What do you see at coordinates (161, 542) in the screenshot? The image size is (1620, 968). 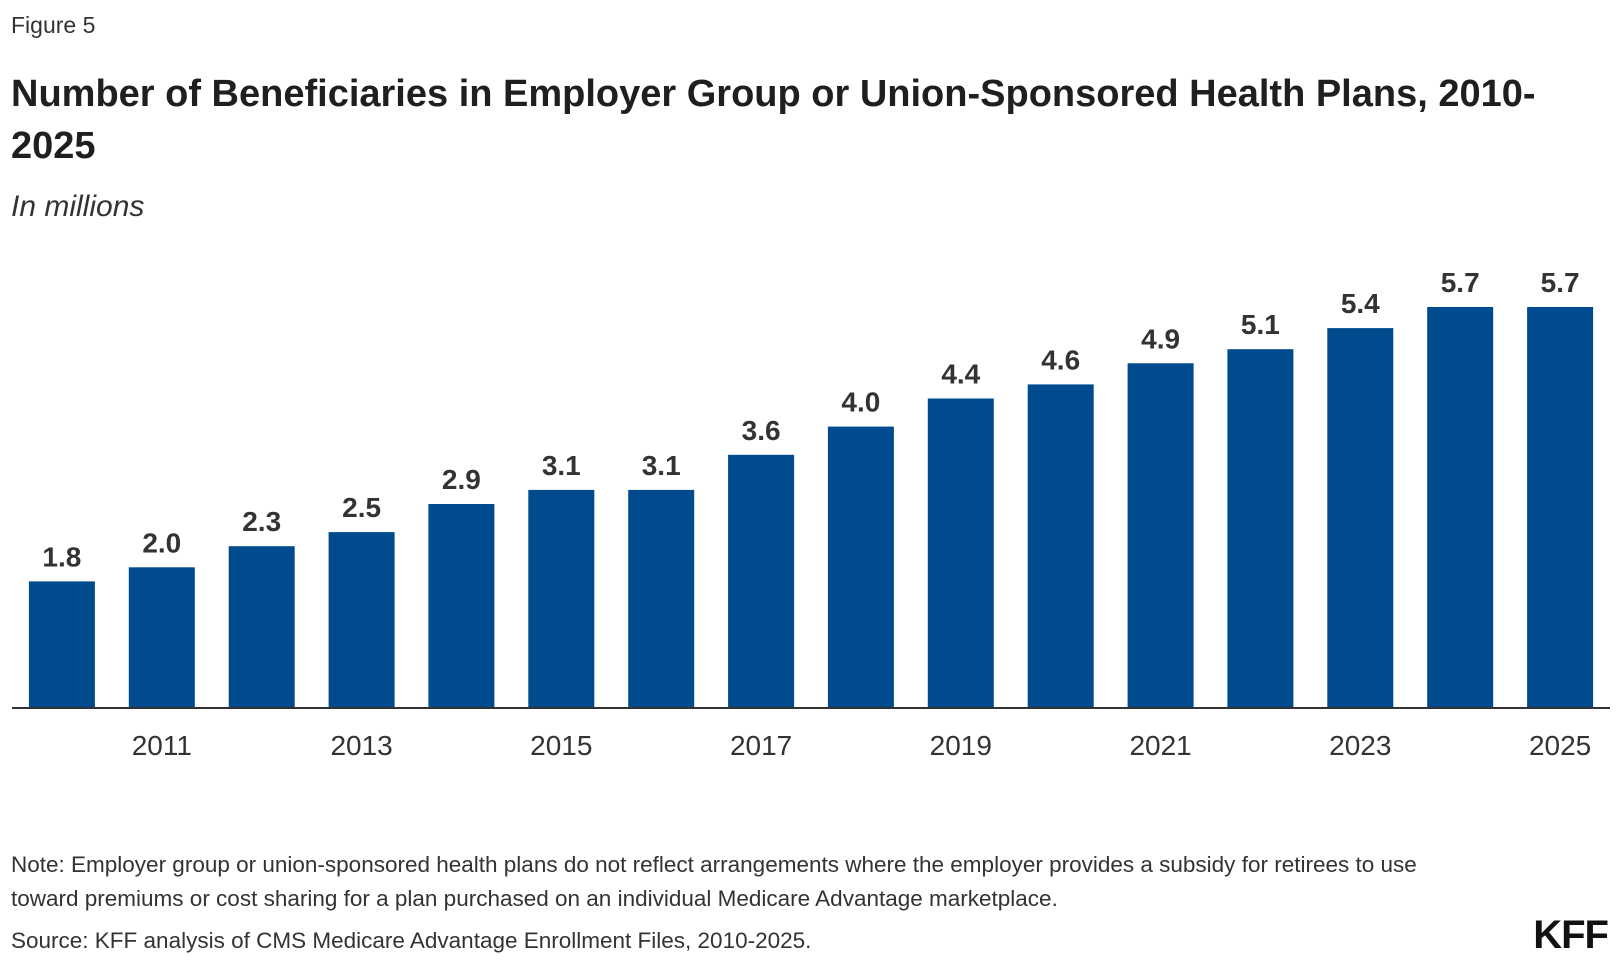 I see `value-label-2011: 2.0` at bounding box center [161, 542].